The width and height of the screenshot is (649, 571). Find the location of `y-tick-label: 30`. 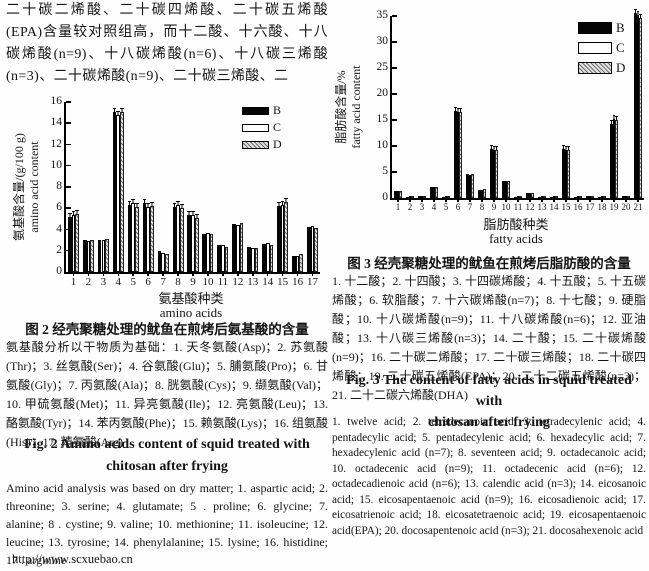

y-tick-label: 30 is located at coordinates (382, 41).